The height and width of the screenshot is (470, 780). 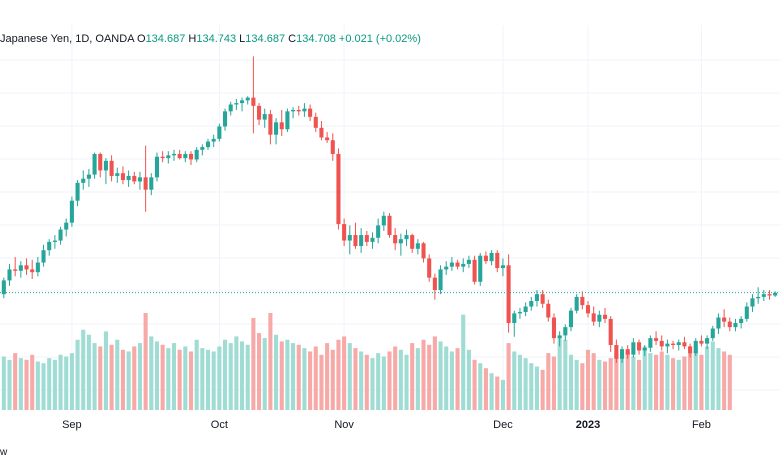 What do you see at coordinates (379, 39) in the screenshot?
I see `legend-change: +0.021 (+0.02%)` at bounding box center [379, 39].